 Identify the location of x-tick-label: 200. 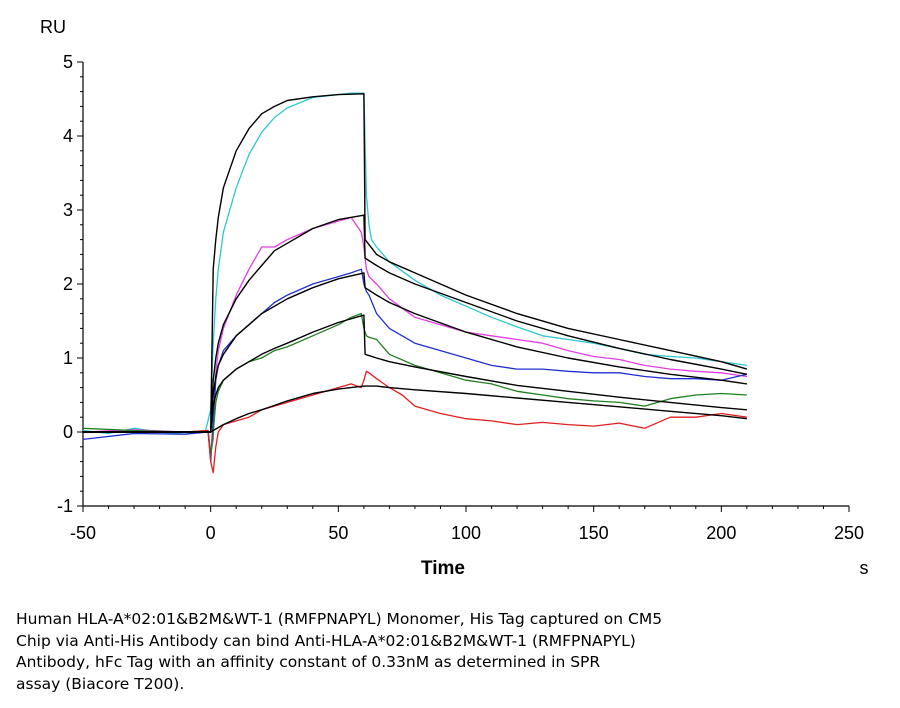
(721, 533).